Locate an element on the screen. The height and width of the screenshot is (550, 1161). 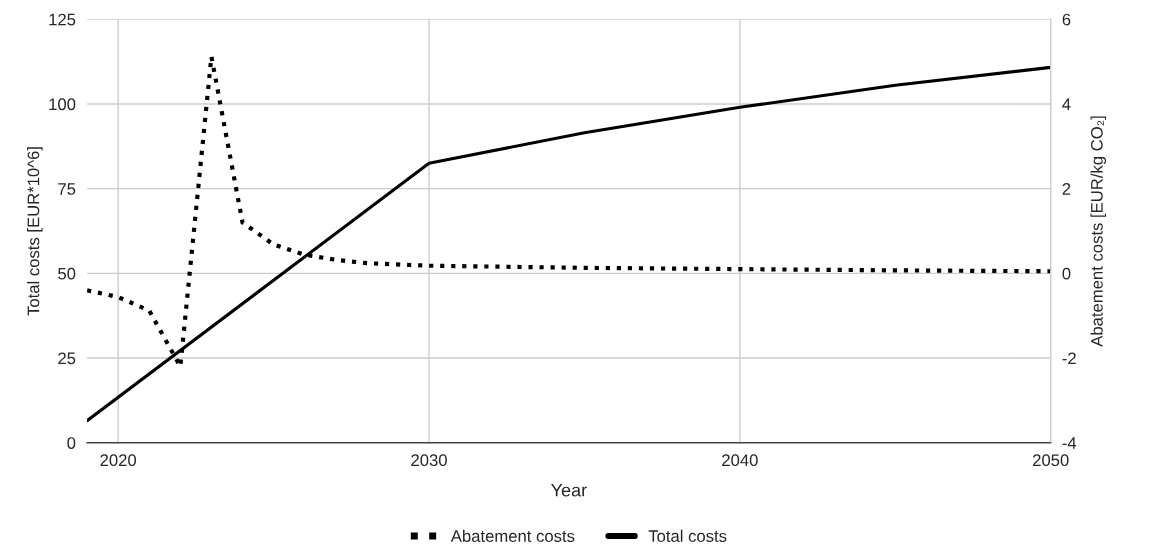
y-tick-label: 125 is located at coordinates (62, 19).